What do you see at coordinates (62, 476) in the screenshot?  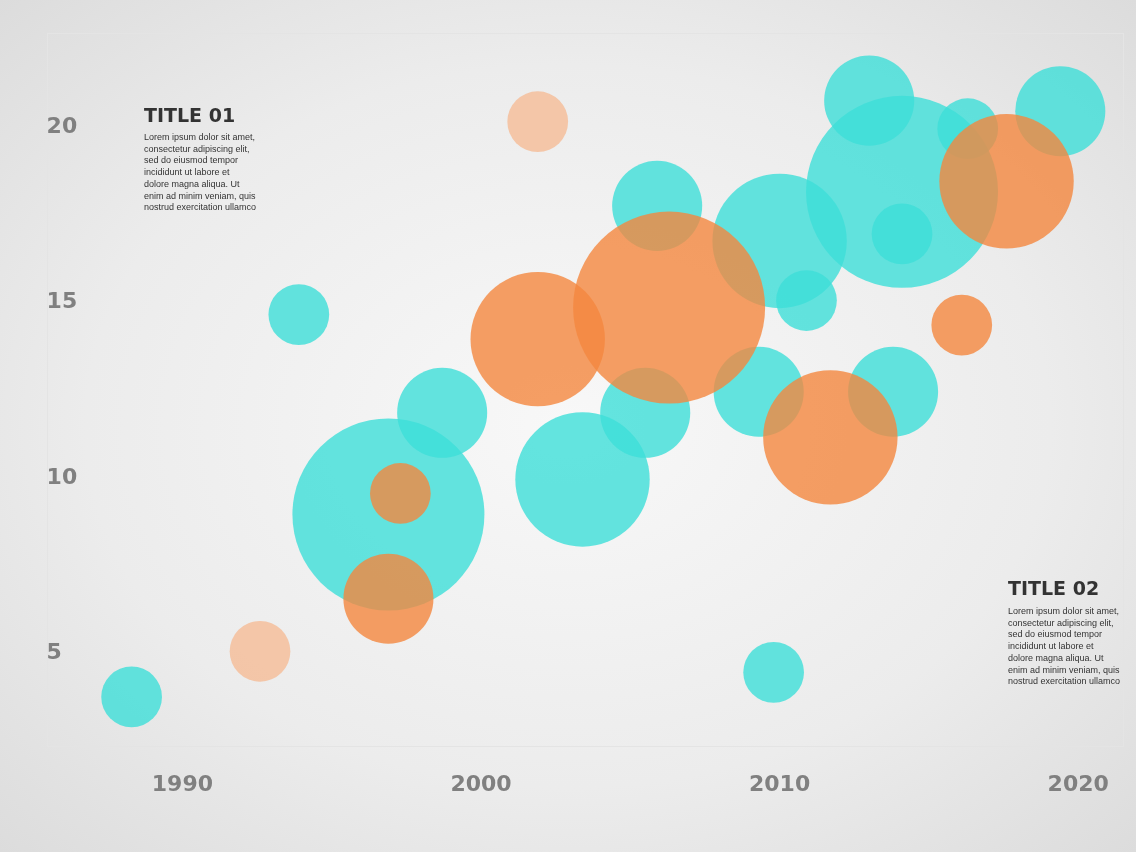 I see `y-tick-label: 10` at bounding box center [62, 476].